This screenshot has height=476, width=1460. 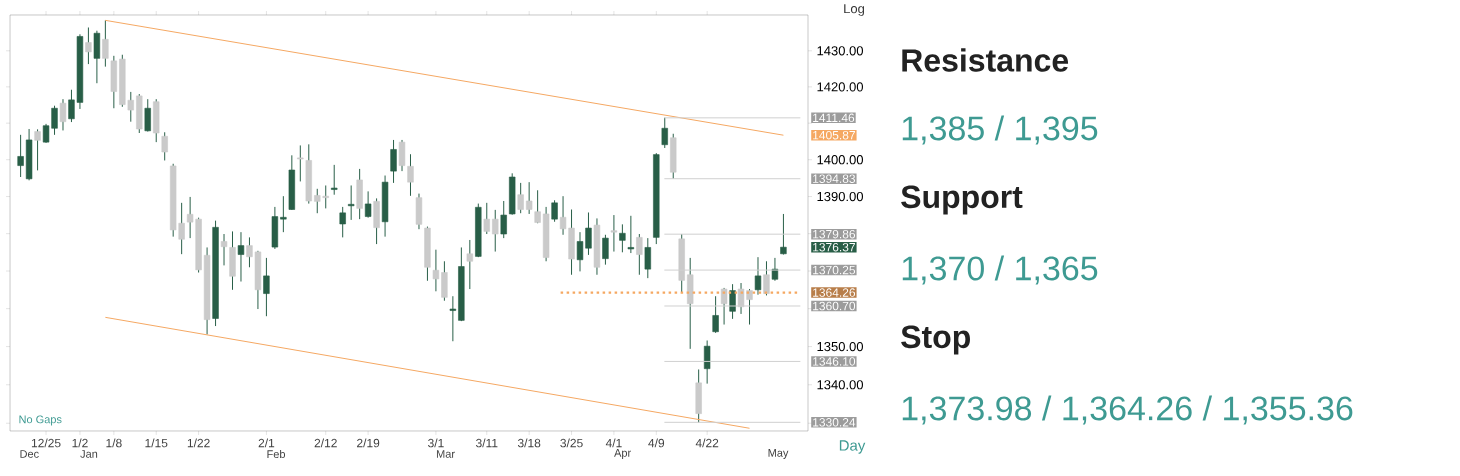 What do you see at coordinates (80, 443) in the screenshot?
I see `x-tick-label: 1/2` at bounding box center [80, 443].